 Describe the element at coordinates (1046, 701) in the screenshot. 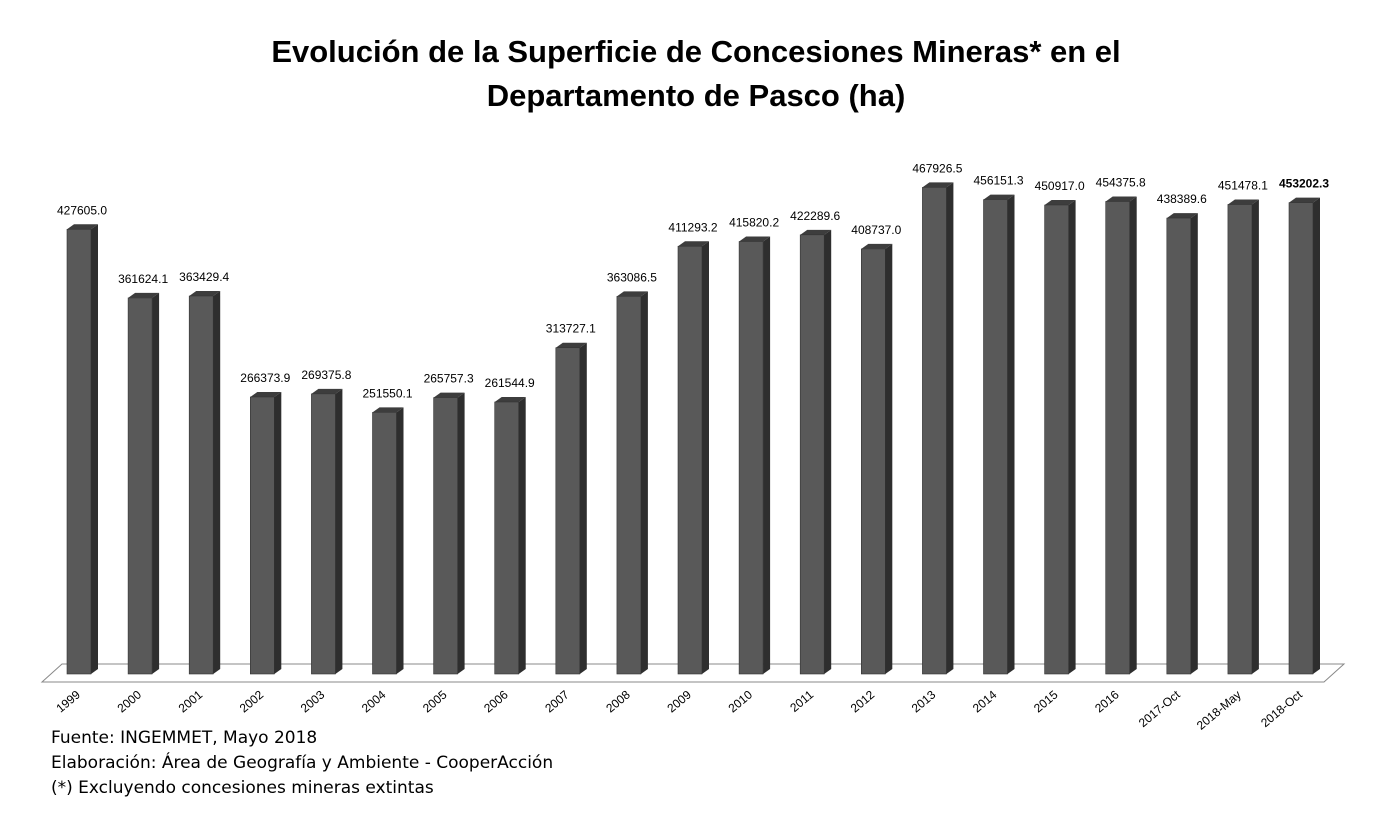

I see `x-tick-label: 2015` at that location.